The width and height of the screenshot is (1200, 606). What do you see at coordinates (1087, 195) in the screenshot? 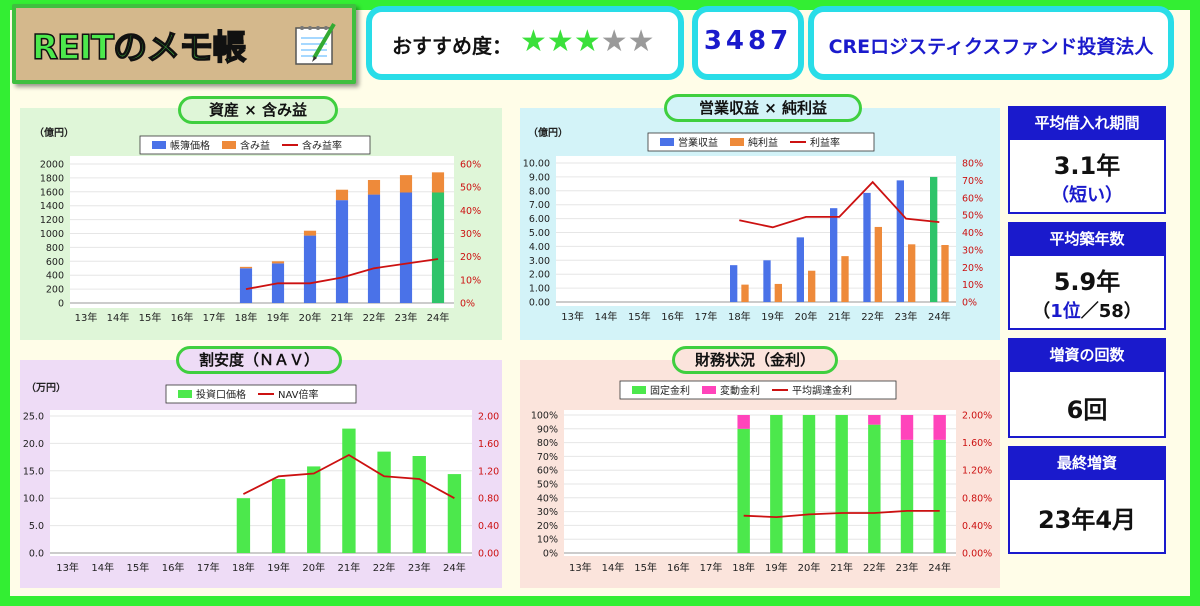
I see `borrow-period-note: （短い）` at bounding box center [1087, 195].